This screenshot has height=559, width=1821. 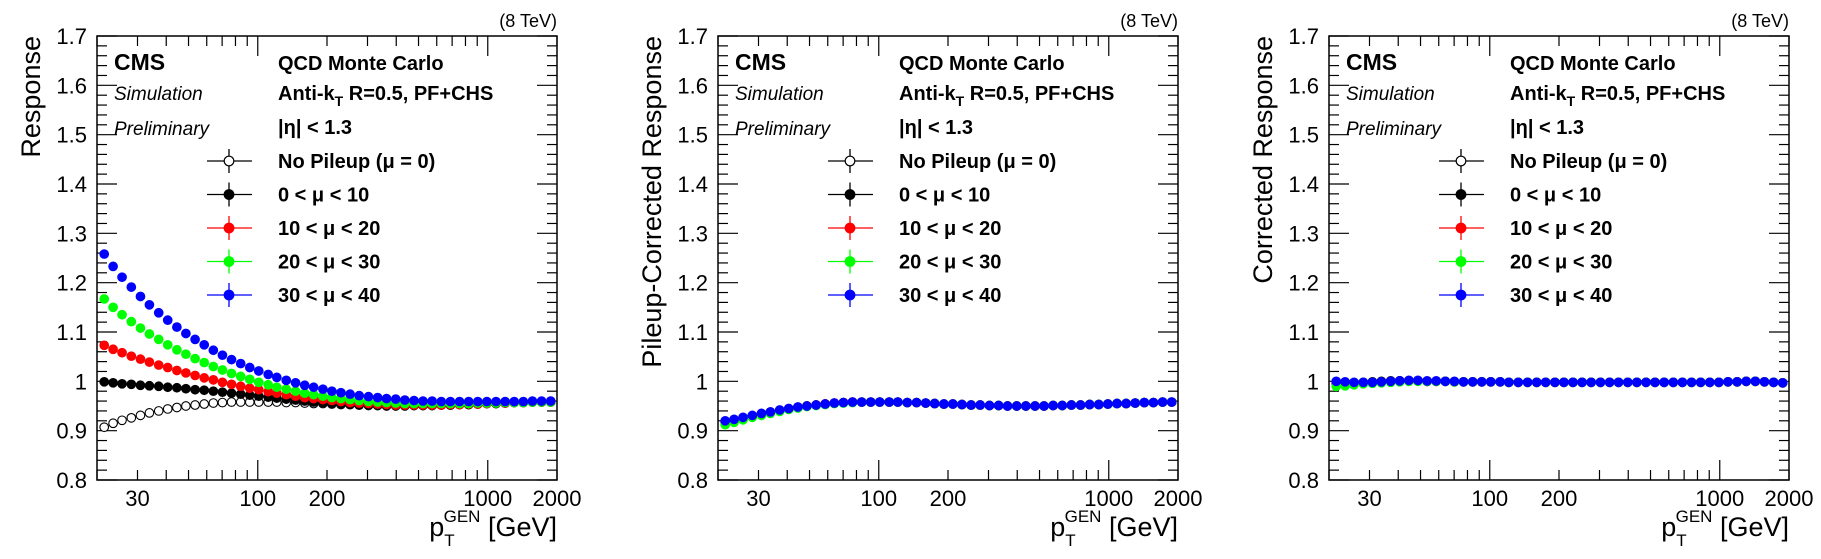 What do you see at coordinates (329, 296) in the screenshot?
I see `legend-entry: 30 < μ < 40` at bounding box center [329, 296].